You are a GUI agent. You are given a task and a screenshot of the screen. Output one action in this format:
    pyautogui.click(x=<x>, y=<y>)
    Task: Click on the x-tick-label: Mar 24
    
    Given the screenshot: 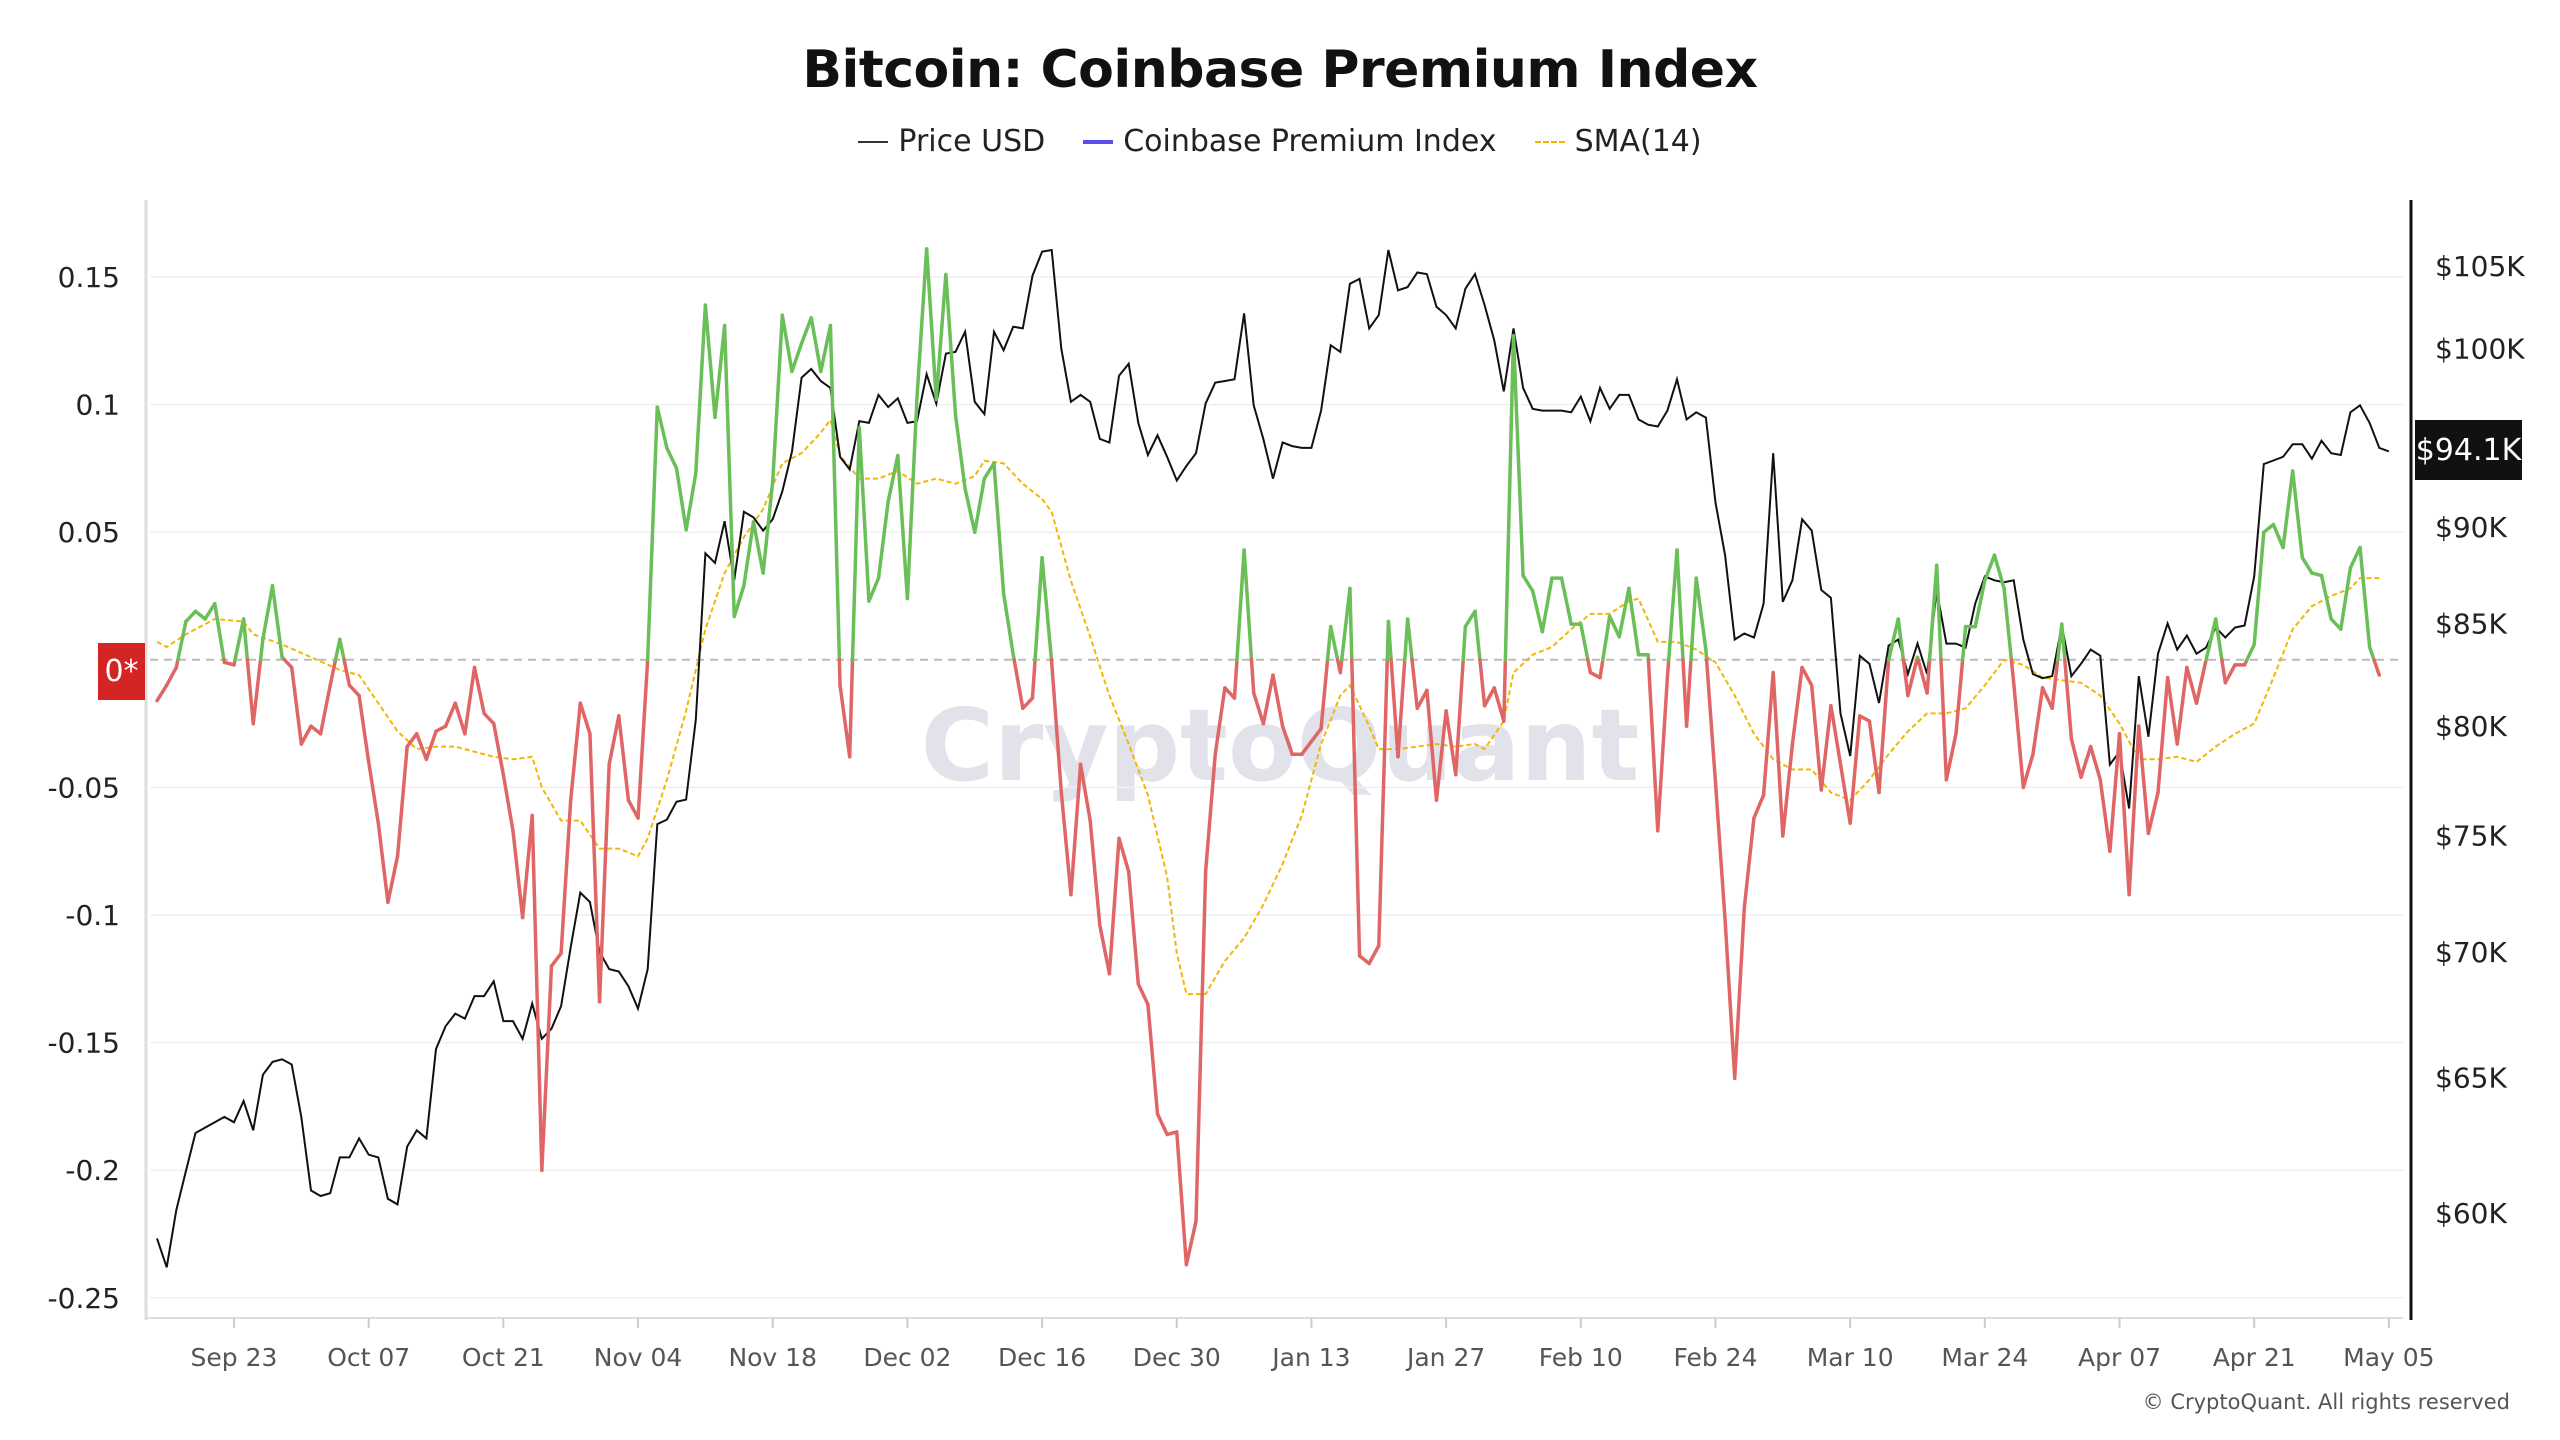 What is the action you would take?
    pyautogui.click(x=1984, y=1357)
    